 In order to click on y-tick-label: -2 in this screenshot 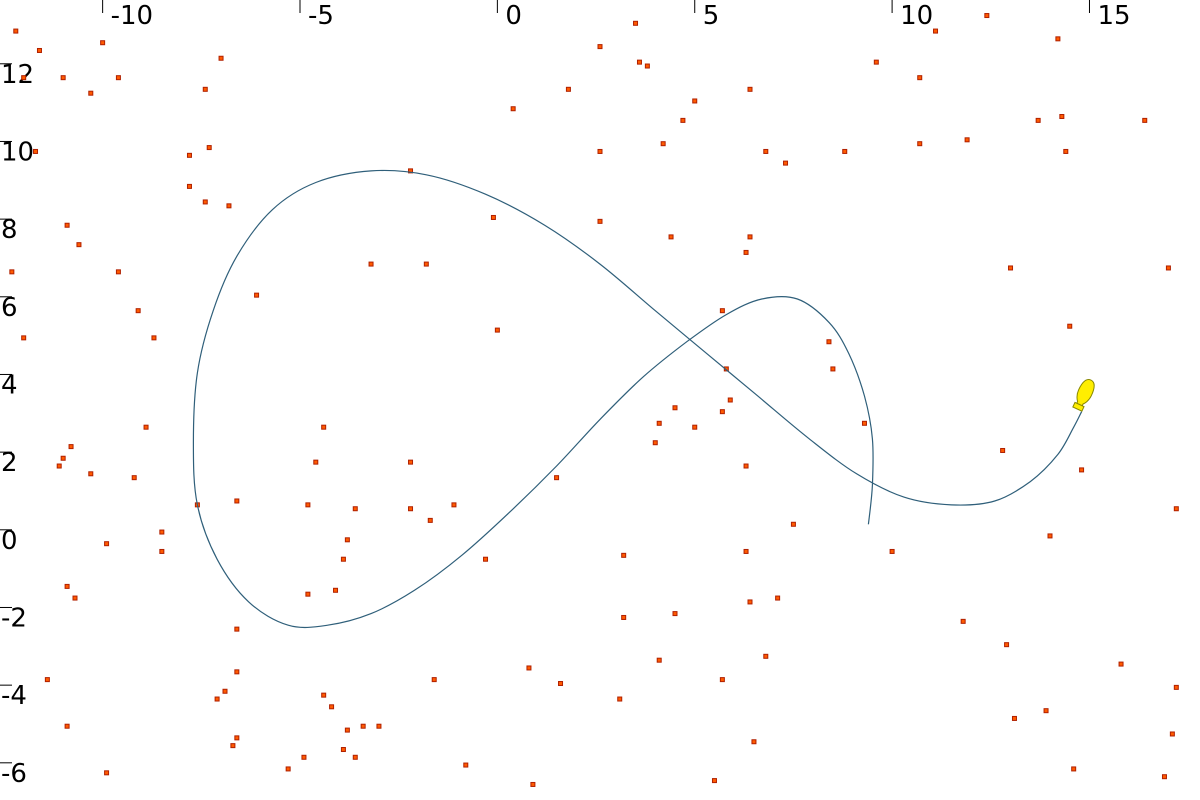, I will do `click(14, 618)`.